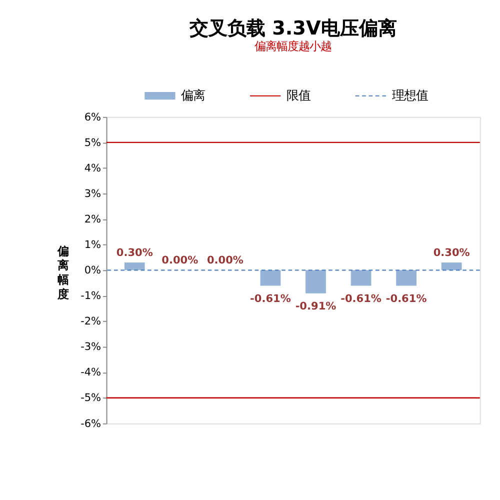 This screenshot has width=500, height=500. Describe the element at coordinates (292, 28) in the screenshot. I see `chart-title: 交叉负载 3.3V电压偏离` at that location.